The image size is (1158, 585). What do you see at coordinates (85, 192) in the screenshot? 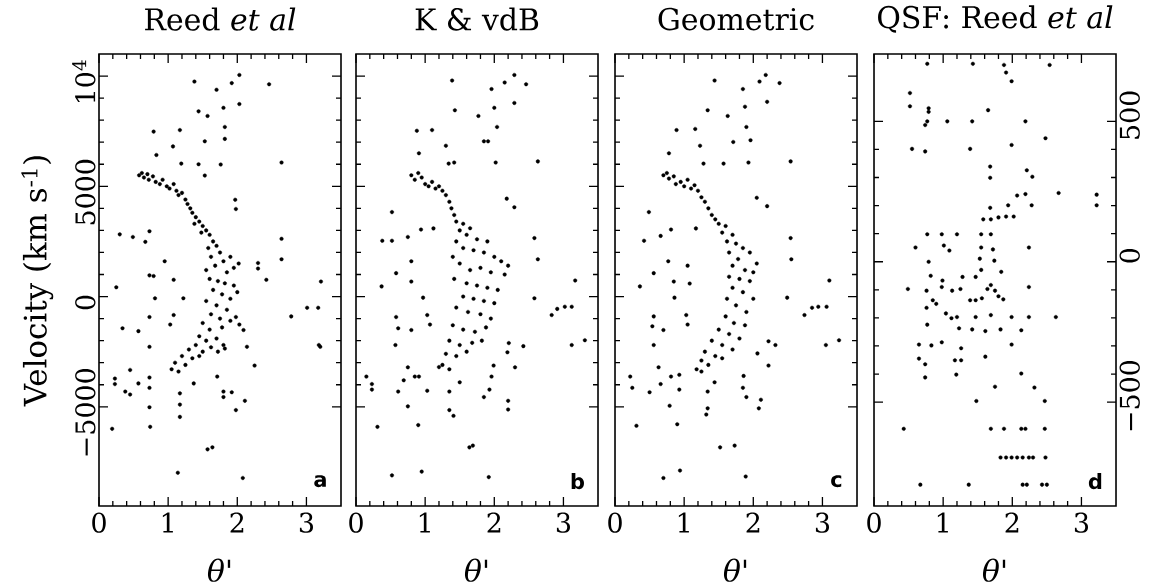
I see `y-tick-label: 5000` at bounding box center [85, 192].